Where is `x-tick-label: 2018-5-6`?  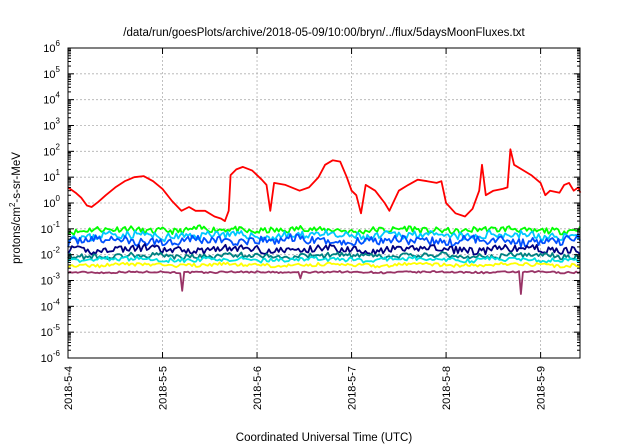 x-tick-label: 2018-5-6 is located at coordinates (258, 388).